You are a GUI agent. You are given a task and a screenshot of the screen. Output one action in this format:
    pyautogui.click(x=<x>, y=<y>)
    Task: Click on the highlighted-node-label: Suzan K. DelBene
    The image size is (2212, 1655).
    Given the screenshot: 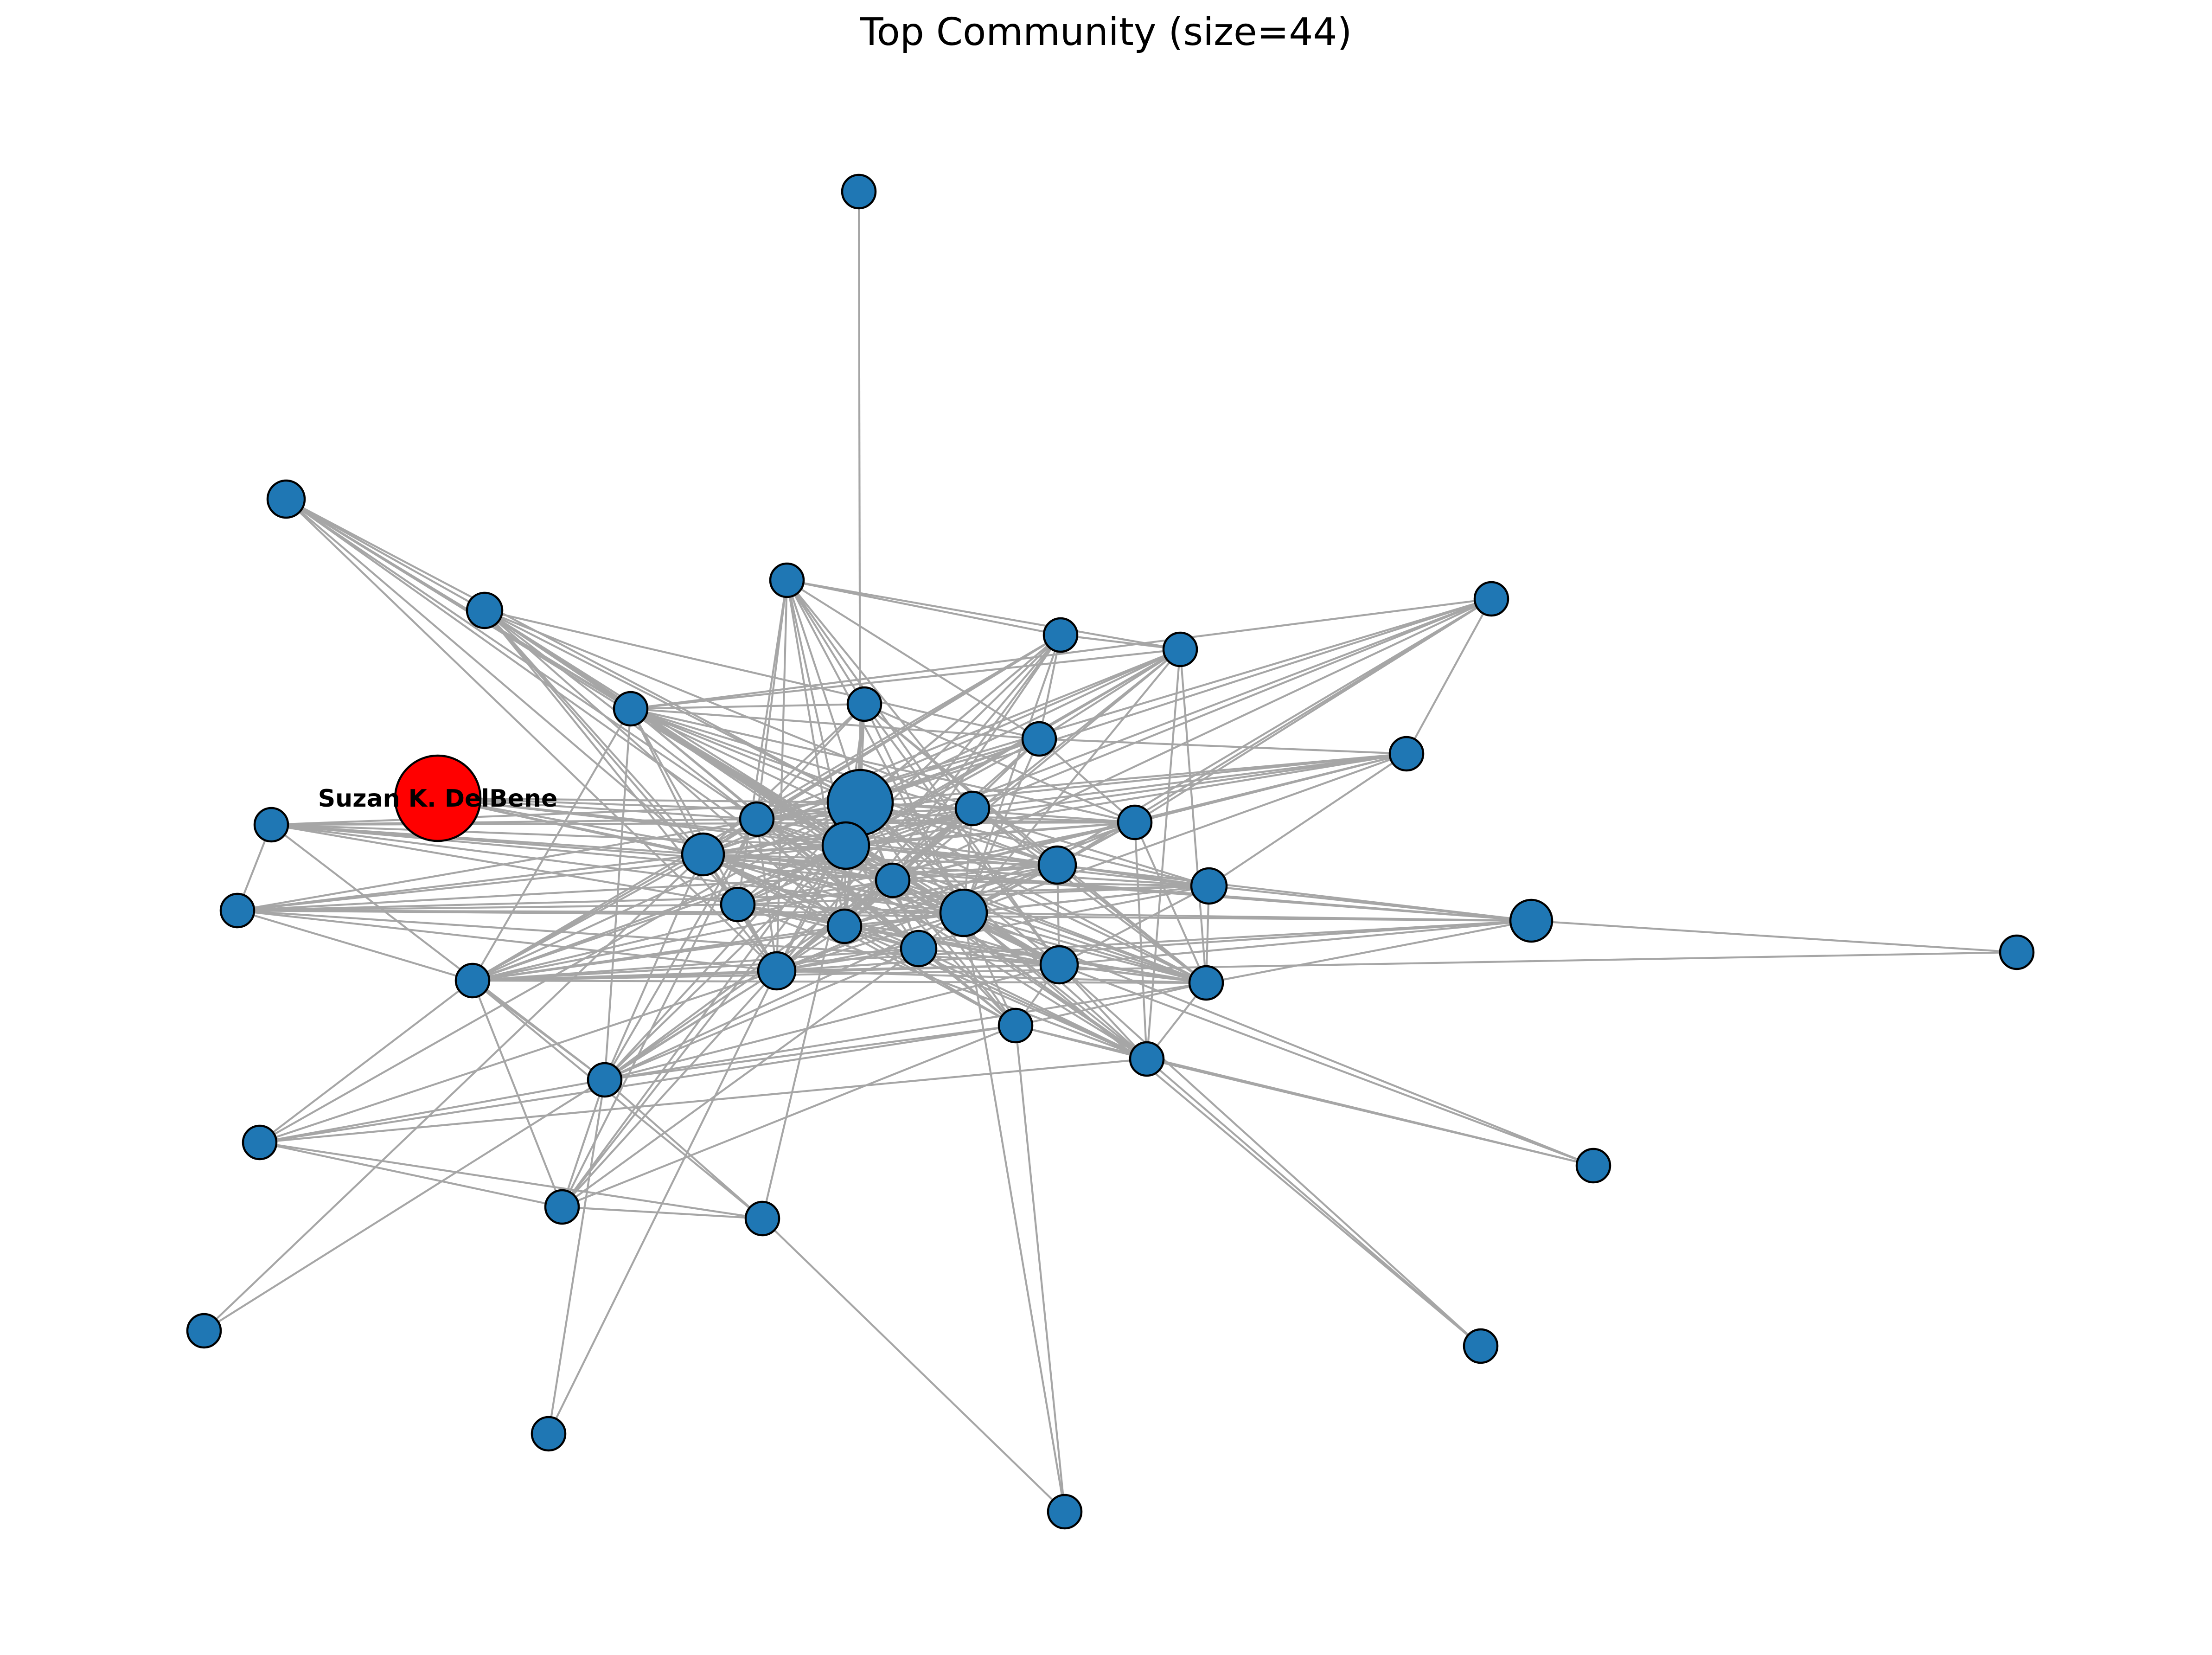 What is the action you would take?
    pyautogui.click(x=438, y=799)
    